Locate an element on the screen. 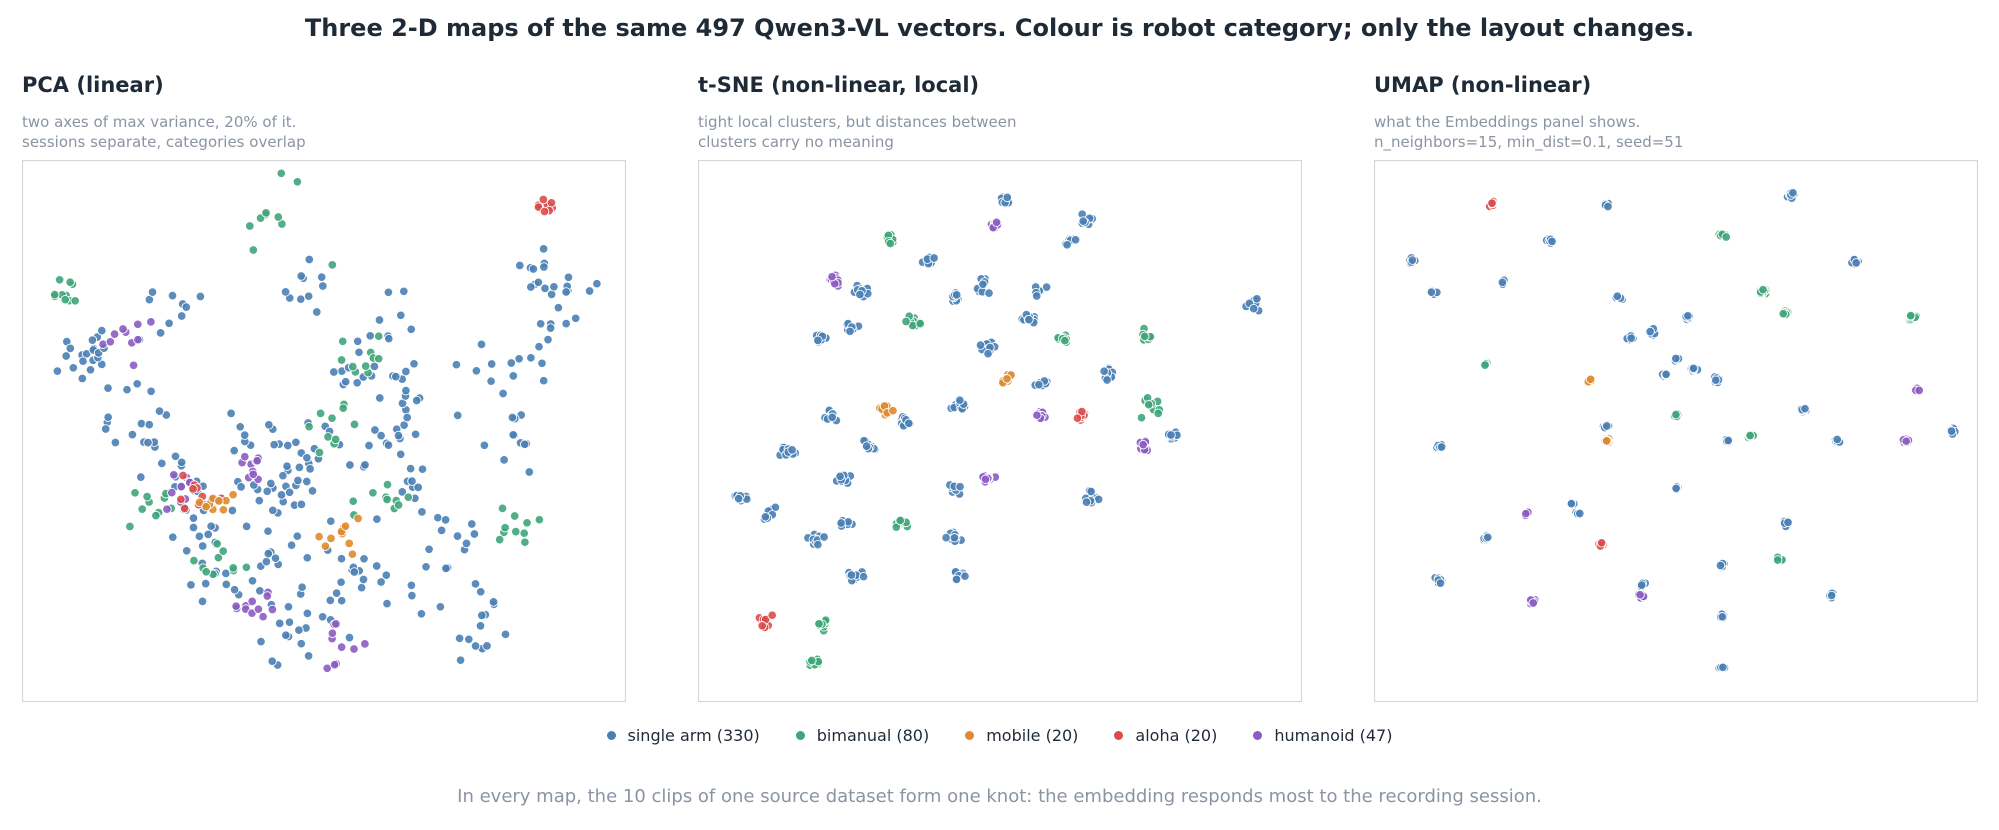 This screenshot has width=1999, height=830. legend-label: aloha (20) is located at coordinates (1176, 735).